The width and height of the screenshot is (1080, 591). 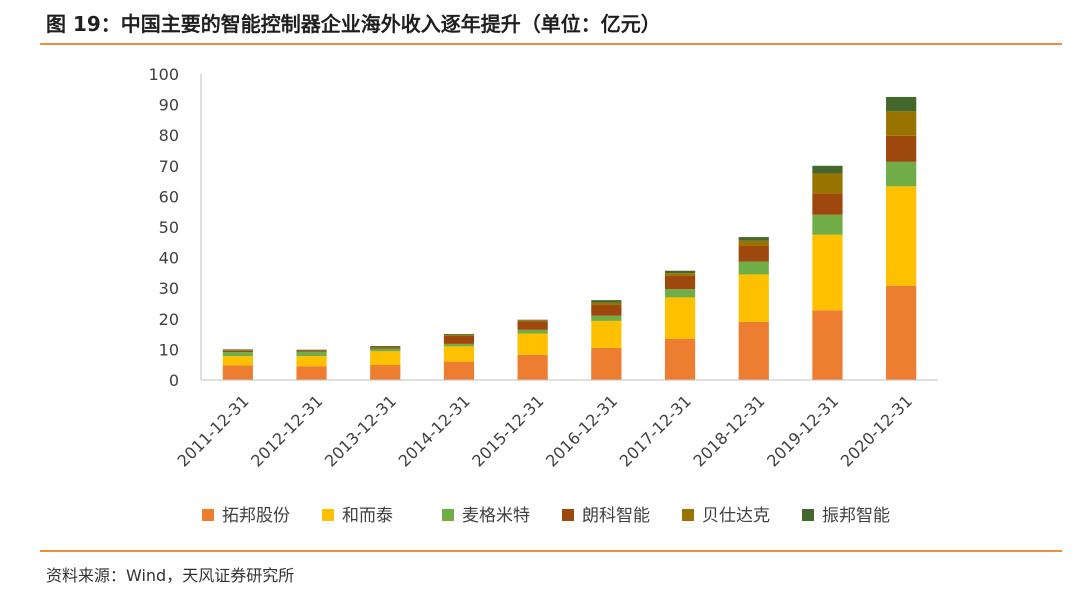 I want to click on legend-label: 振邦智能, so click(x=856, y=516).